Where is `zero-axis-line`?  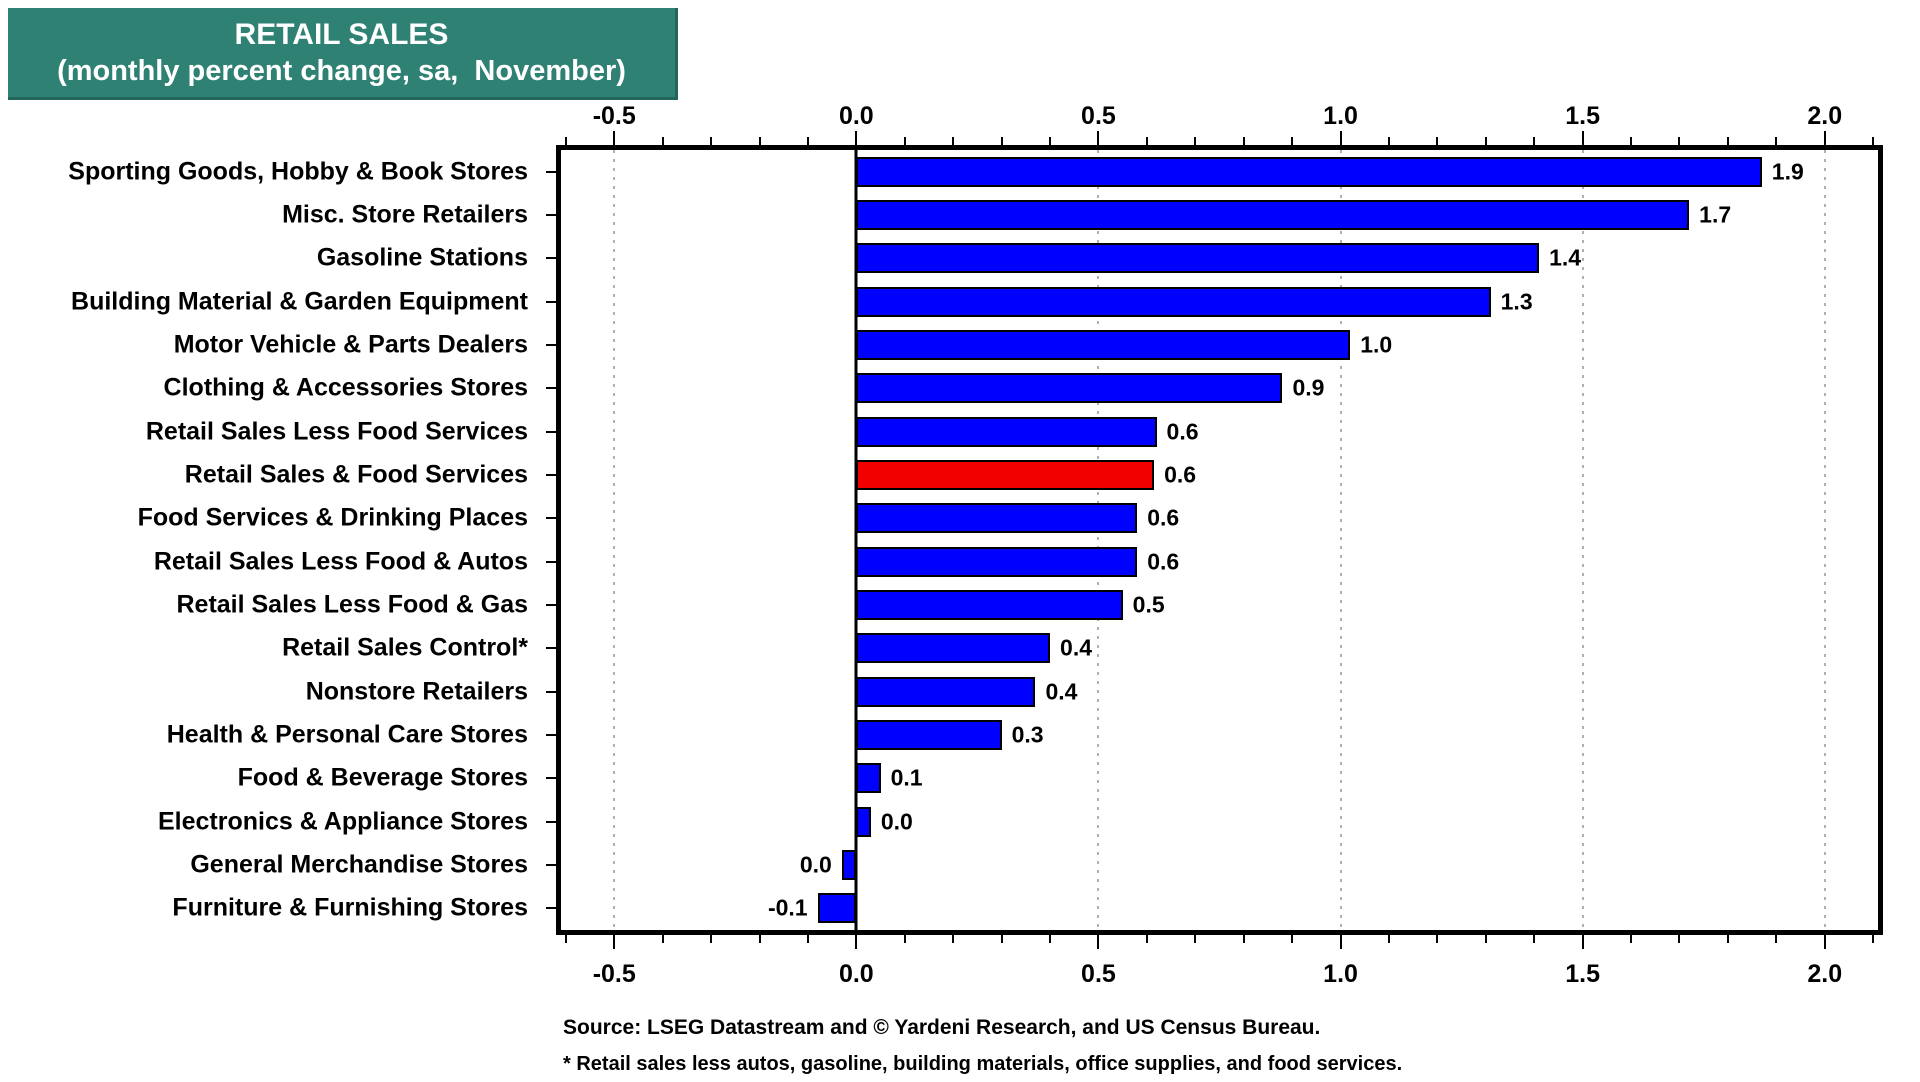 zero-axis-line is located at coordinates (856, 540).